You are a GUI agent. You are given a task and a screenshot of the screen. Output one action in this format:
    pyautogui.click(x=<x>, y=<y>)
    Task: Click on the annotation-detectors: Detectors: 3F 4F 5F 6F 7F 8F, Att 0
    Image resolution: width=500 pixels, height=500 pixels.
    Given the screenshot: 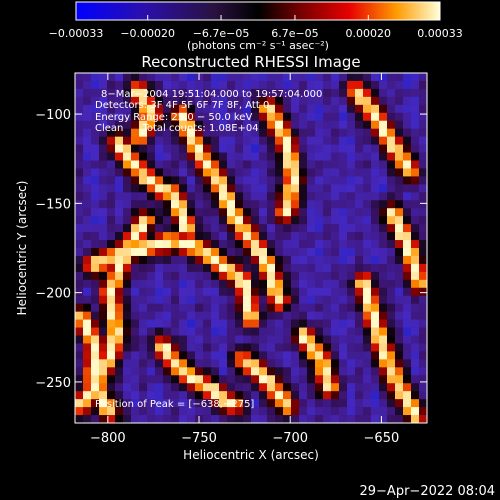 What is the action you would take?
    pyautogui.click(x=182, y=105)
    